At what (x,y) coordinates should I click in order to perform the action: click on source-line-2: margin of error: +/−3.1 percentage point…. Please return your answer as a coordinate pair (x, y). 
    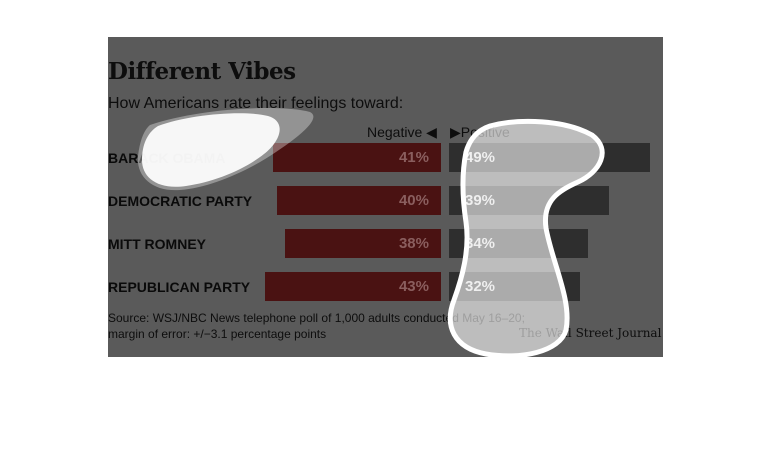
    Looking at the image, I should click on (217, 334).